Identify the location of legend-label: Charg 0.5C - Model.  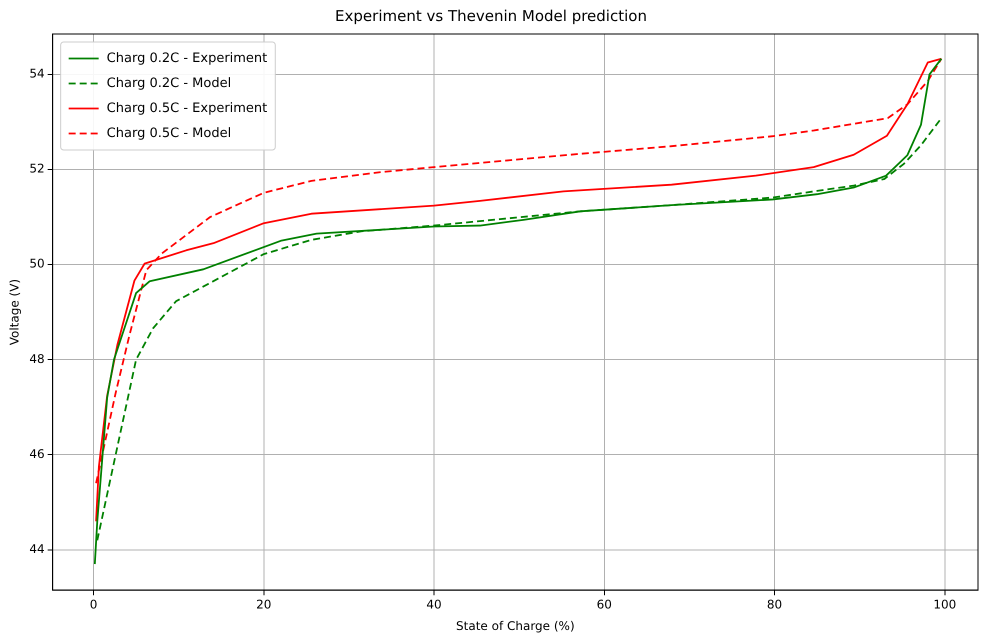
(169, 133).